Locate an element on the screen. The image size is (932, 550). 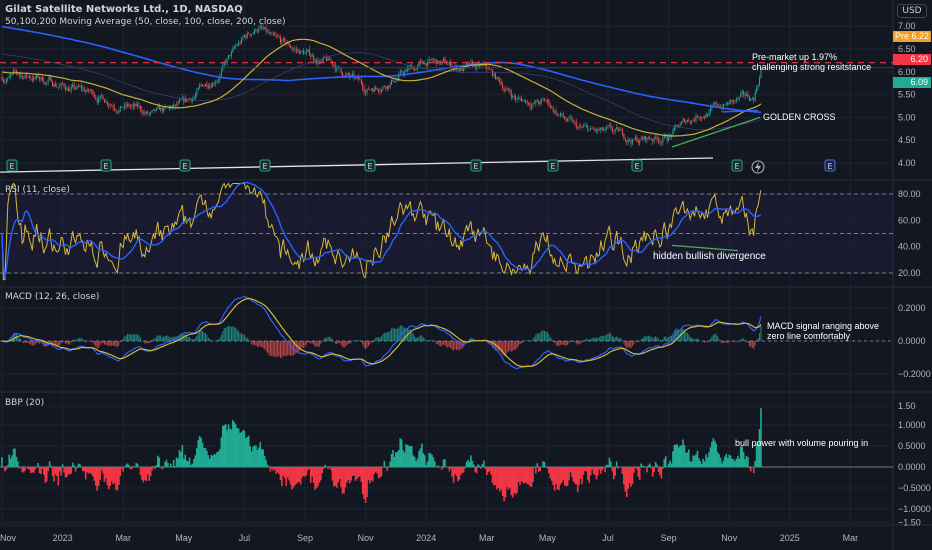
currency-button: USD is located at coordinates (912, 11).